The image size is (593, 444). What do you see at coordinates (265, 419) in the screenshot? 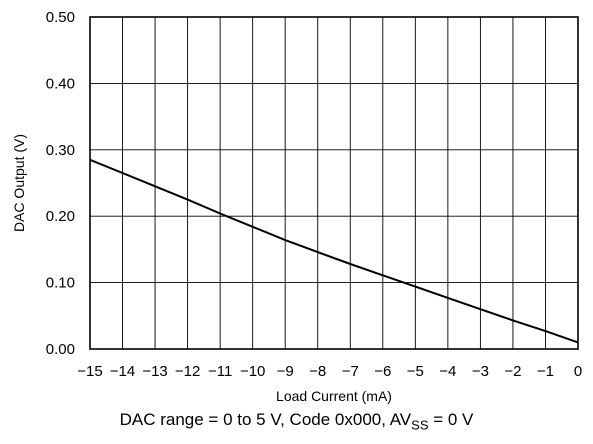
I see `caption-prefix: DAC range = 0 to 5 V, Code 0x000, AV` at bounding box center [265, 419].